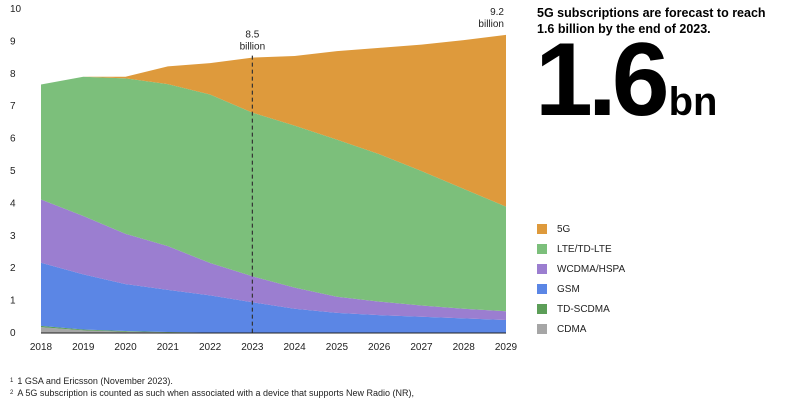 This screenshot has height=400, width=787. I want to click on y-tick-label: 1, so click(13, 301).